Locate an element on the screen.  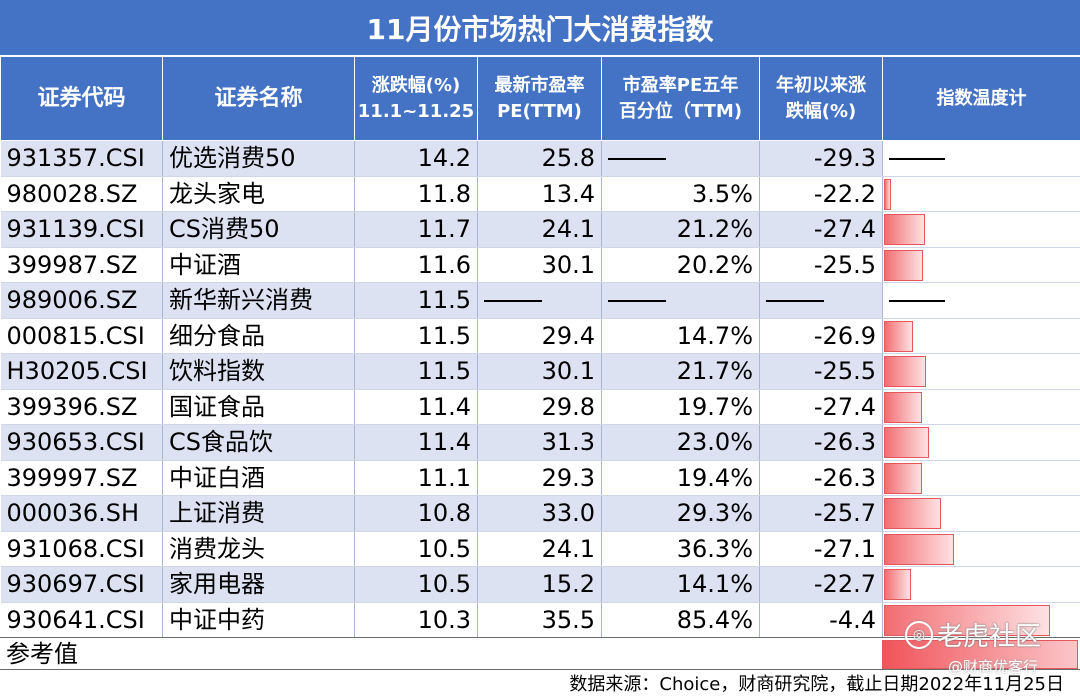
header-change: 涨跌幅(%) 11.1~11.25 is located at coordinates (416, 98).